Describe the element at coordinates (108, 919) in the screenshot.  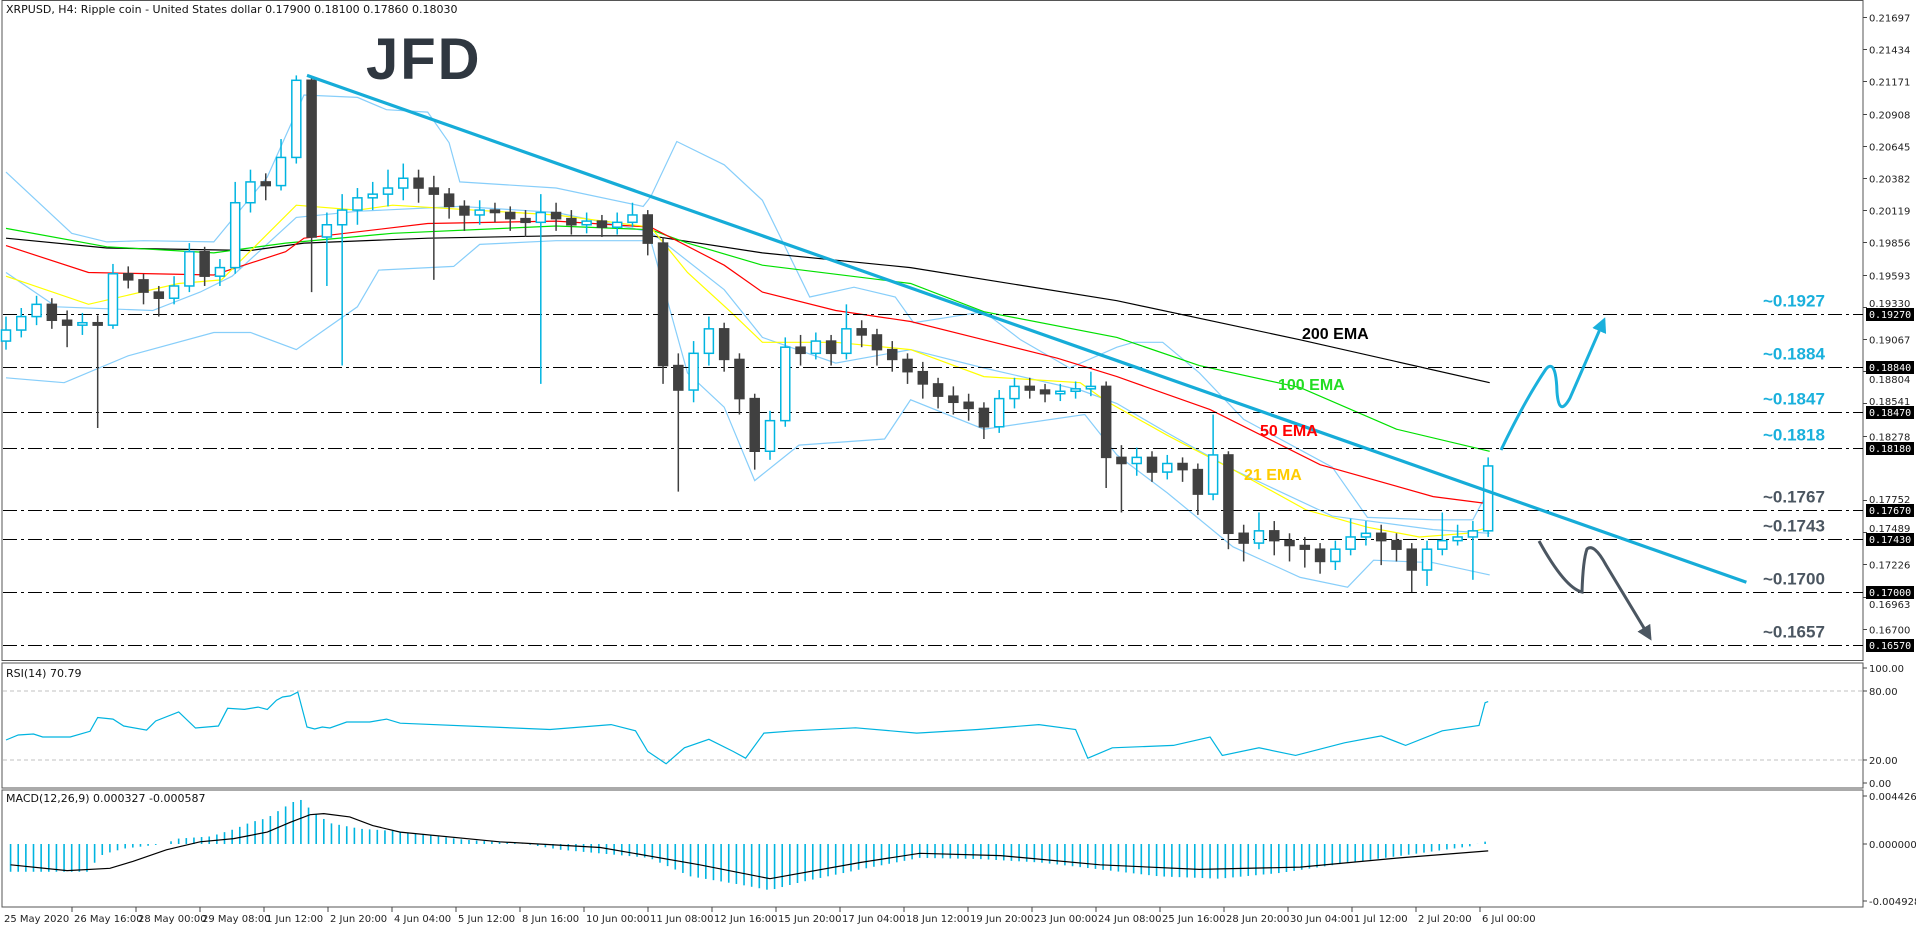
I see `date-tick-label: 26 May 16:00` at that location.